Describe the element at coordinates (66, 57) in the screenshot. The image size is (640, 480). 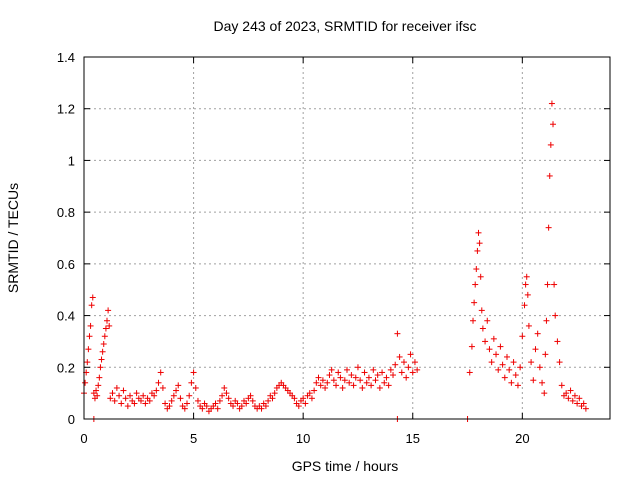
I see `y-tick-label: 1.4` at that location.